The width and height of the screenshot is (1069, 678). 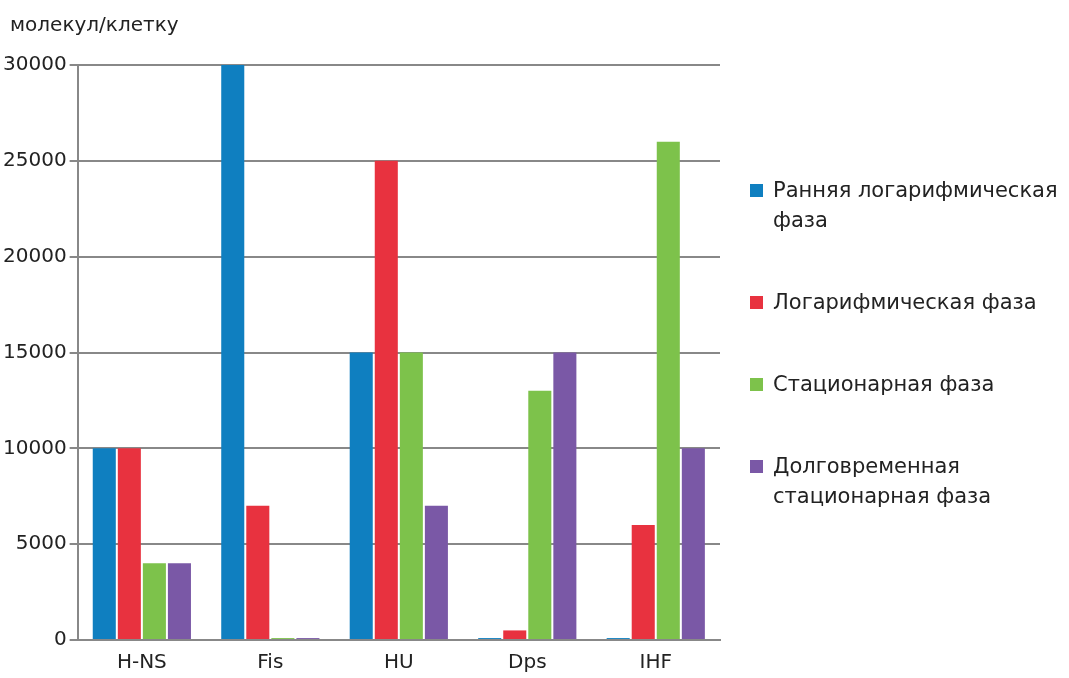 What do you see at coordinates (35, 63) in the screenshot?
I see `y-tick-label: 30000` at bounding box center [35, 63].